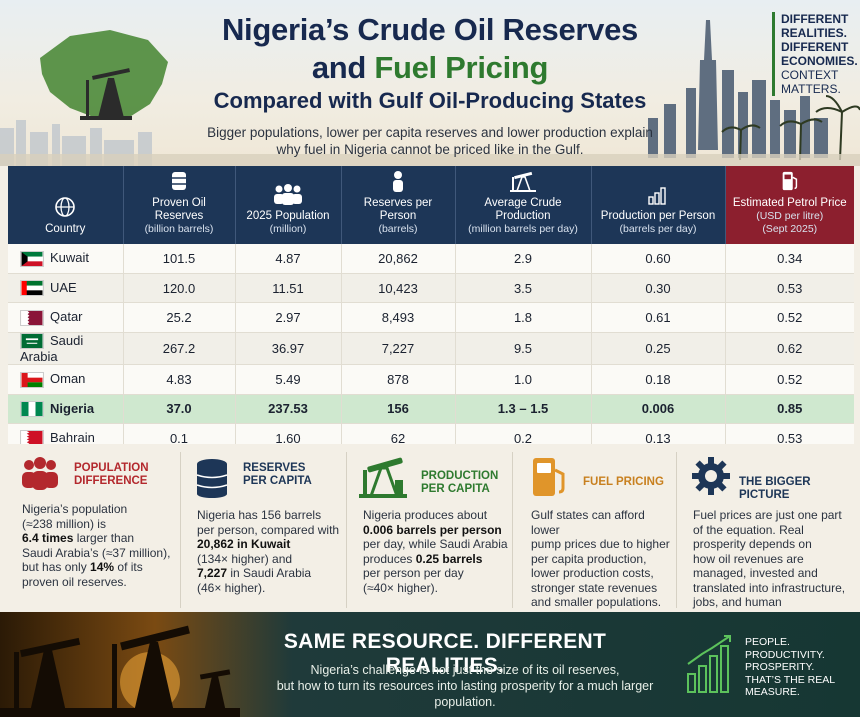 This screenshot has height=717, width=860. What do you see at coordinates (438, 559) in the screenshot?
I see `panel-text-line: produces 0.25 barrels` at bounding box center [438, 559].